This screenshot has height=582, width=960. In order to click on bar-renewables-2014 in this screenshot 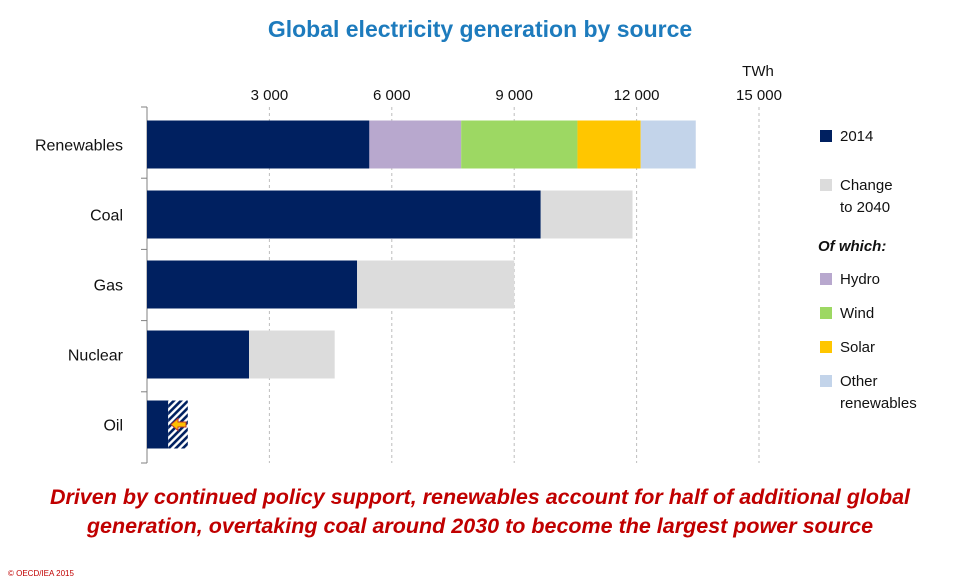, I will do `click(258, 144)`.